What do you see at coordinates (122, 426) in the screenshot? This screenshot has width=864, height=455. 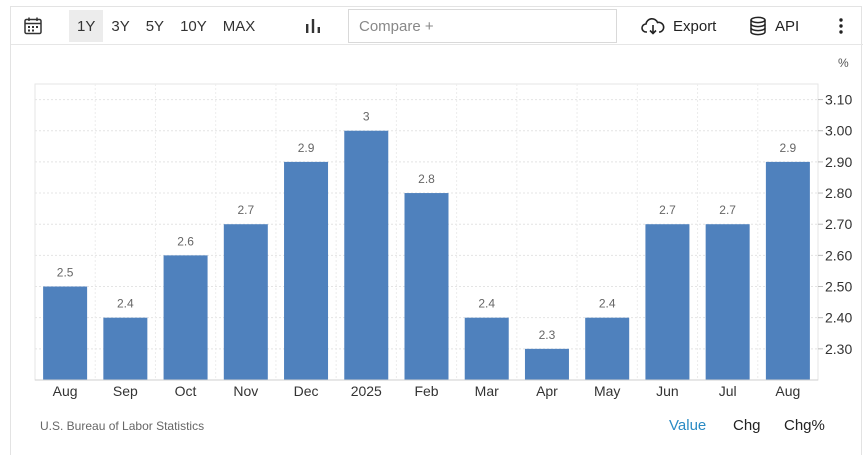 I see `source-label: U.S. Bureau of Labor Statistics` at bounding box center [122, 426].